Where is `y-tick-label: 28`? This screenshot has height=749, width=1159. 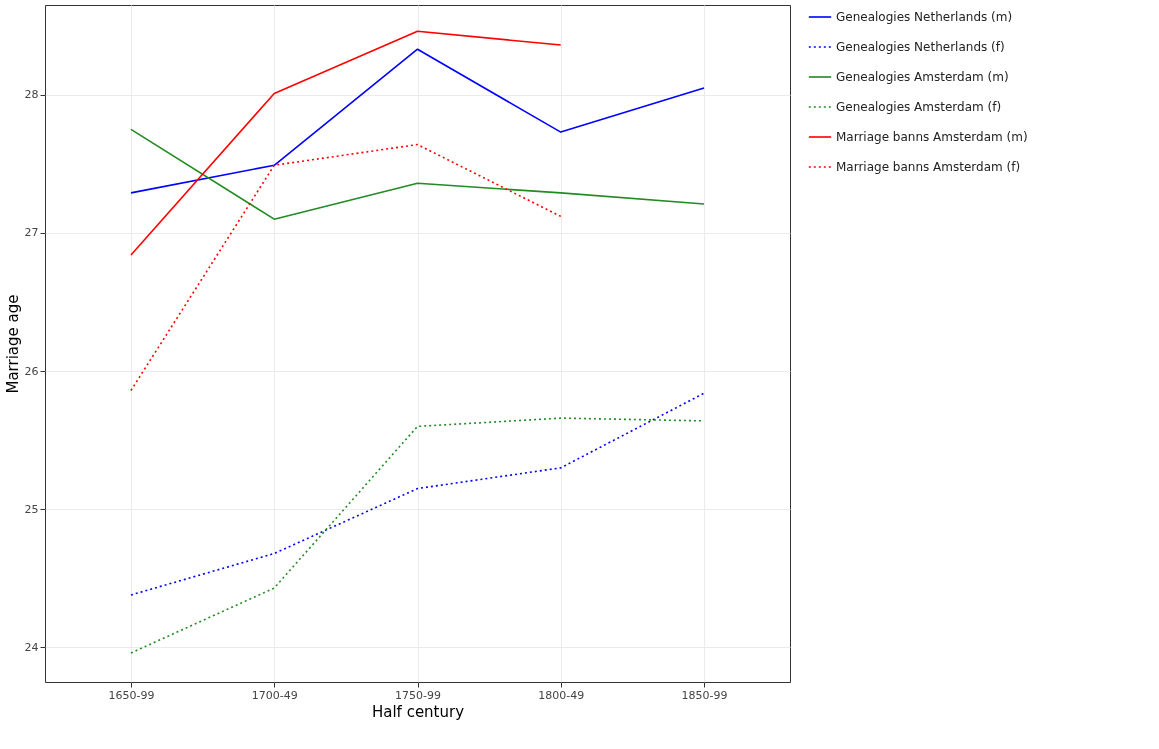
y-tick-label: 28 is located at coordinates (31, 95).